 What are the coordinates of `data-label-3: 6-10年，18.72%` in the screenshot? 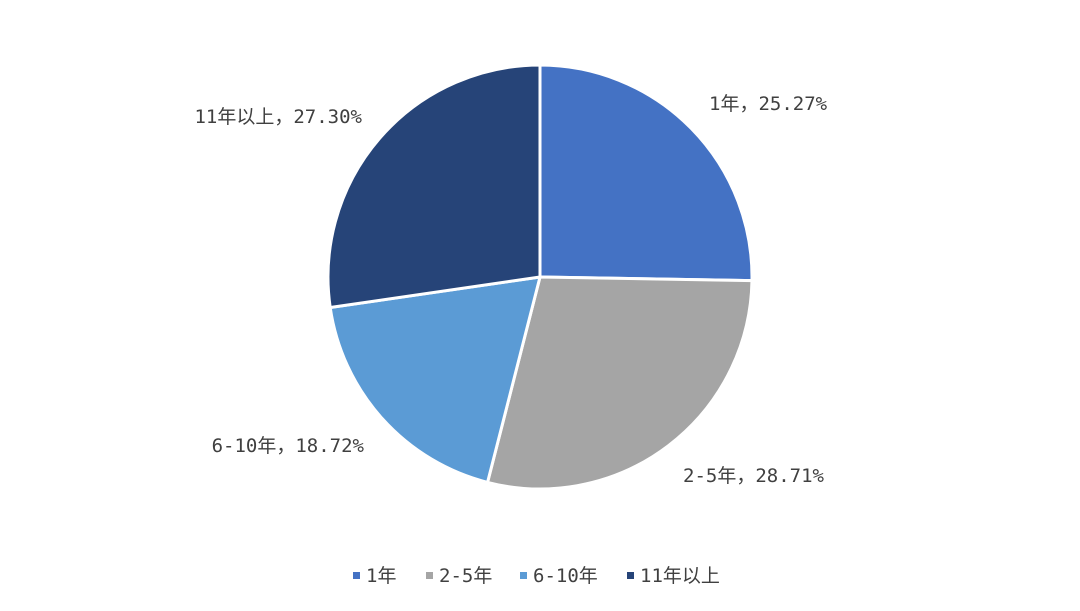 It's located at (288, 446).